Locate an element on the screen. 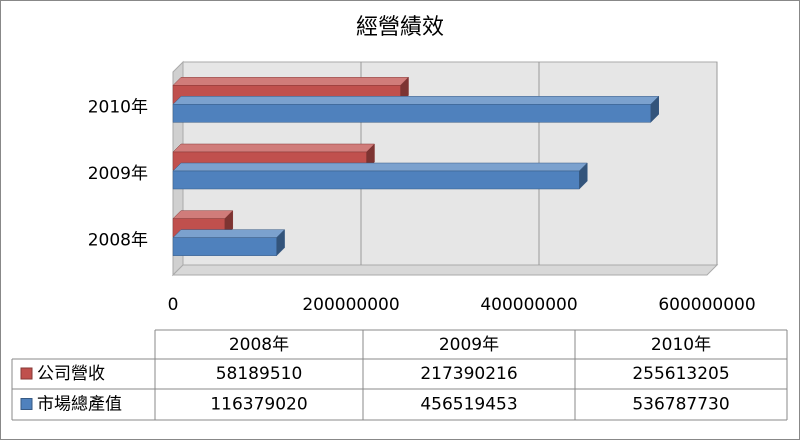  x-tick-label: 400000000 is located at coordinates (528, 305).